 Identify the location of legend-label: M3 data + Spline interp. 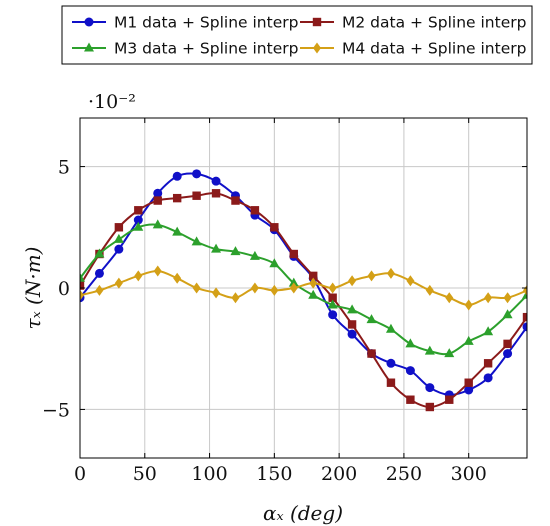
(206, 49).